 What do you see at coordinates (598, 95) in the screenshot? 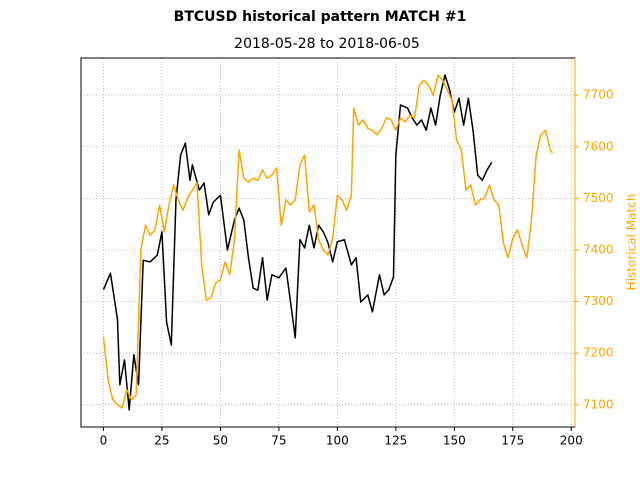
I see `y2-tick-label: 7700` at bounding box center [598, 95].